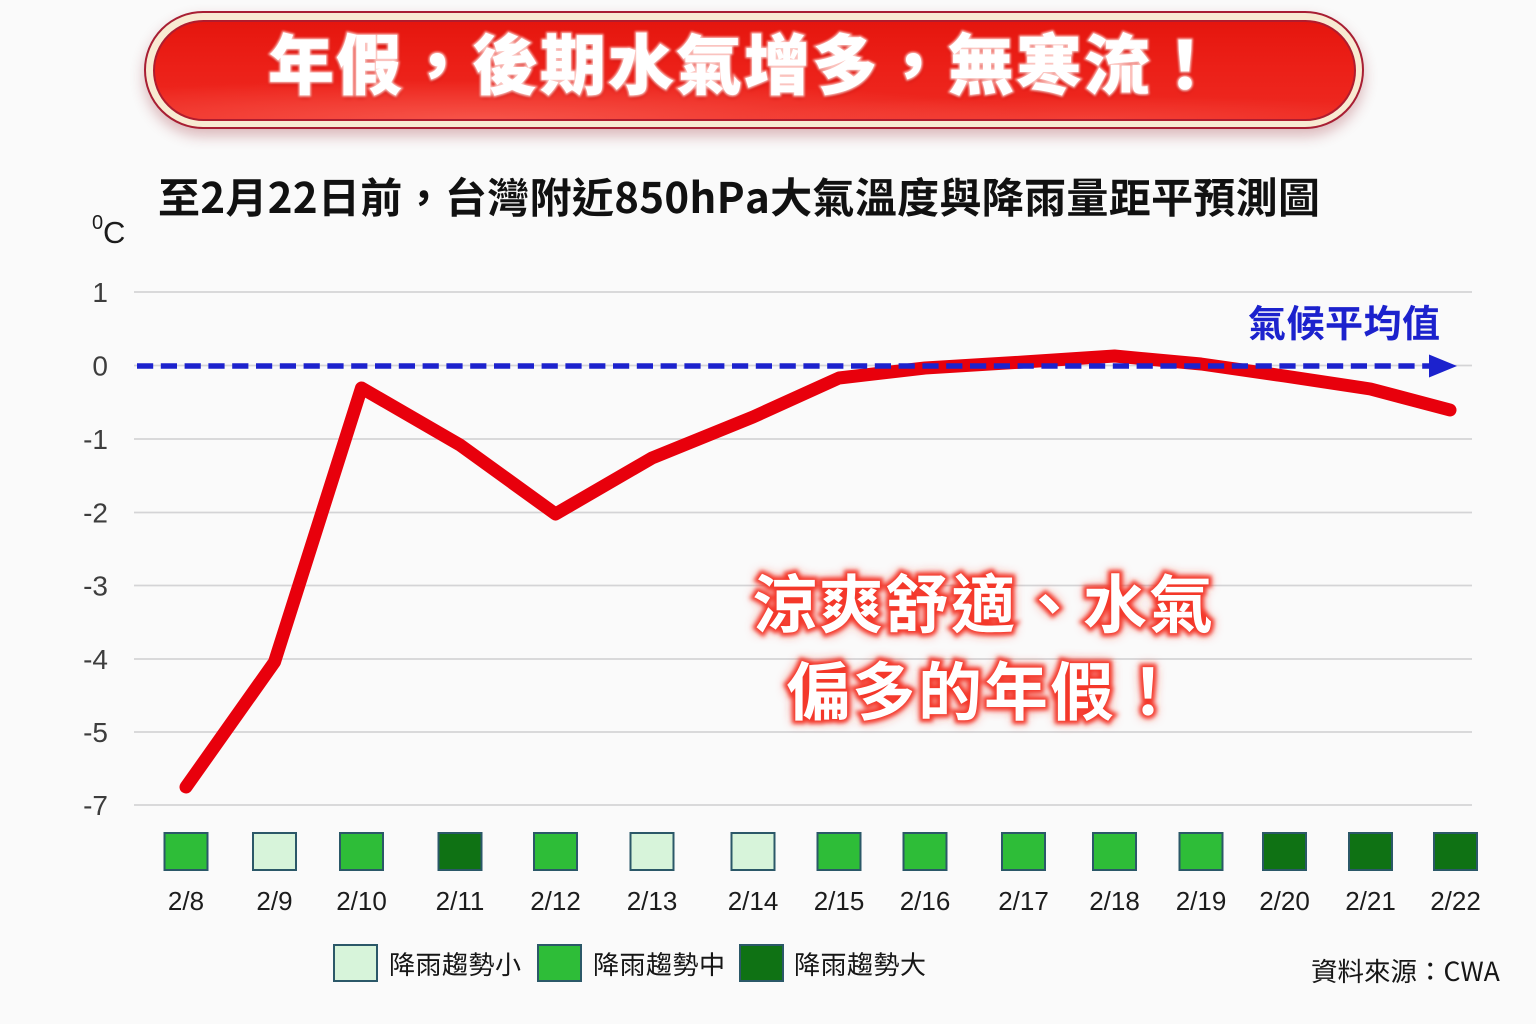 This screenshot has width=1536, height=1024. I want to click on svg-text: 2/21, so click(1370, 901).